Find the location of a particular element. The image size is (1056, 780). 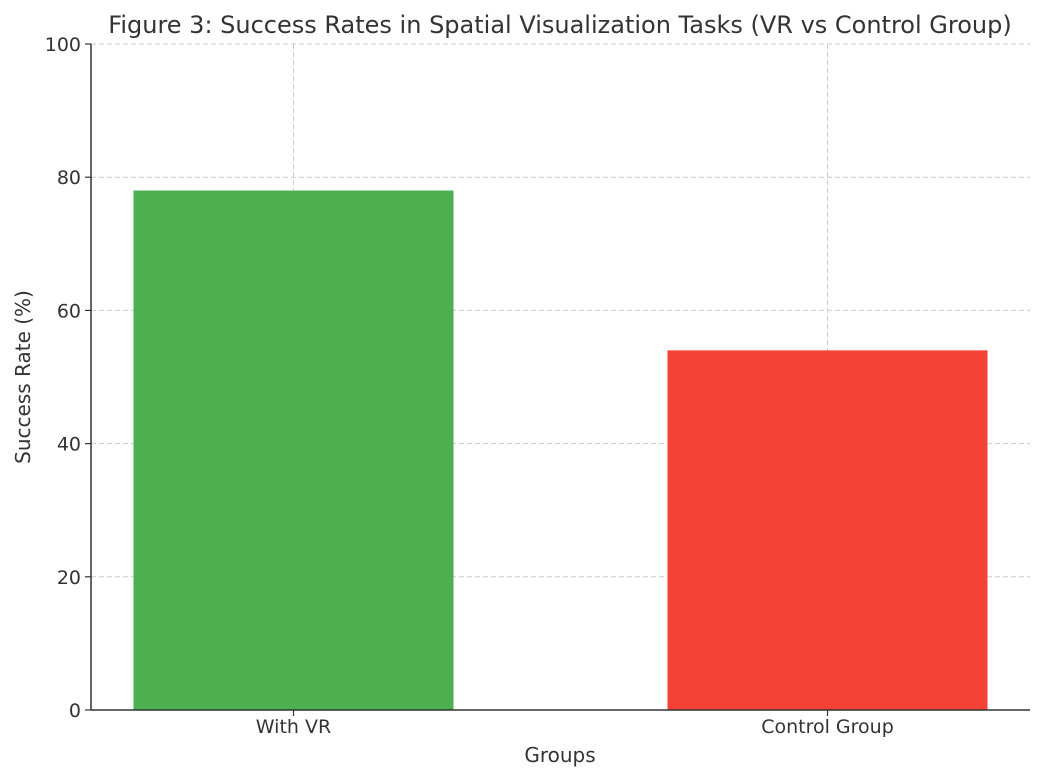

y-tick-label: 0 is located at coordinates (75, 711).